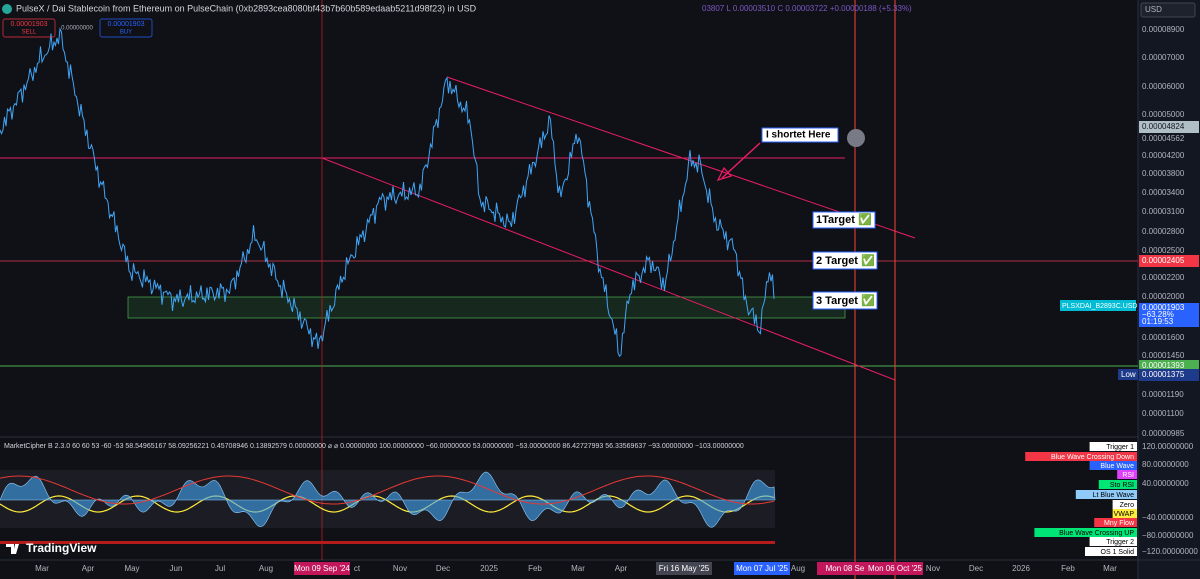 The height and width of the screenshot is (579, 1200). I want to click on sell-price: 0.00001903, so click(29, 24).